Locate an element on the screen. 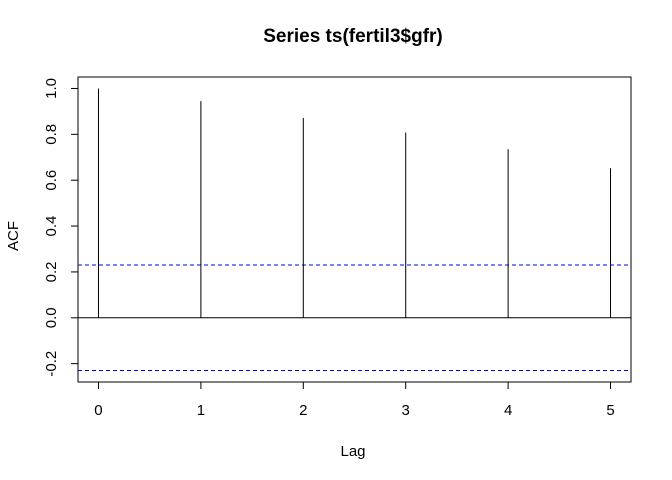 This screenshot has height=480, width=672. y-axis-label: ACF is located at coordinates (13, 236).